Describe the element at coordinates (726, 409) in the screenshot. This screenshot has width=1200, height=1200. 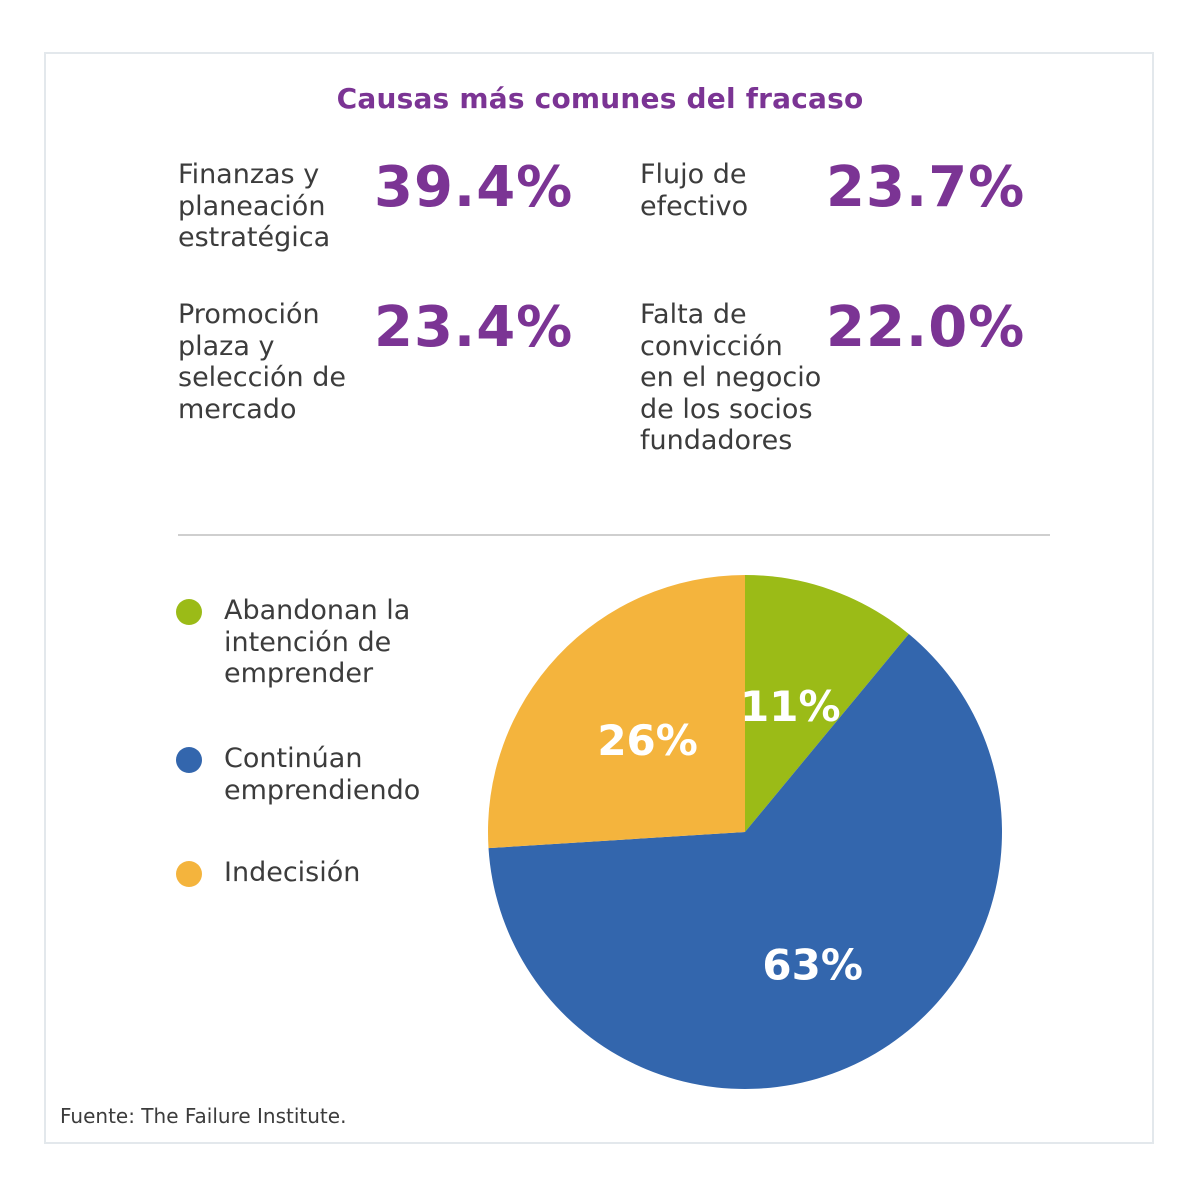
I see `stat-label-line: de los socios` at that location.